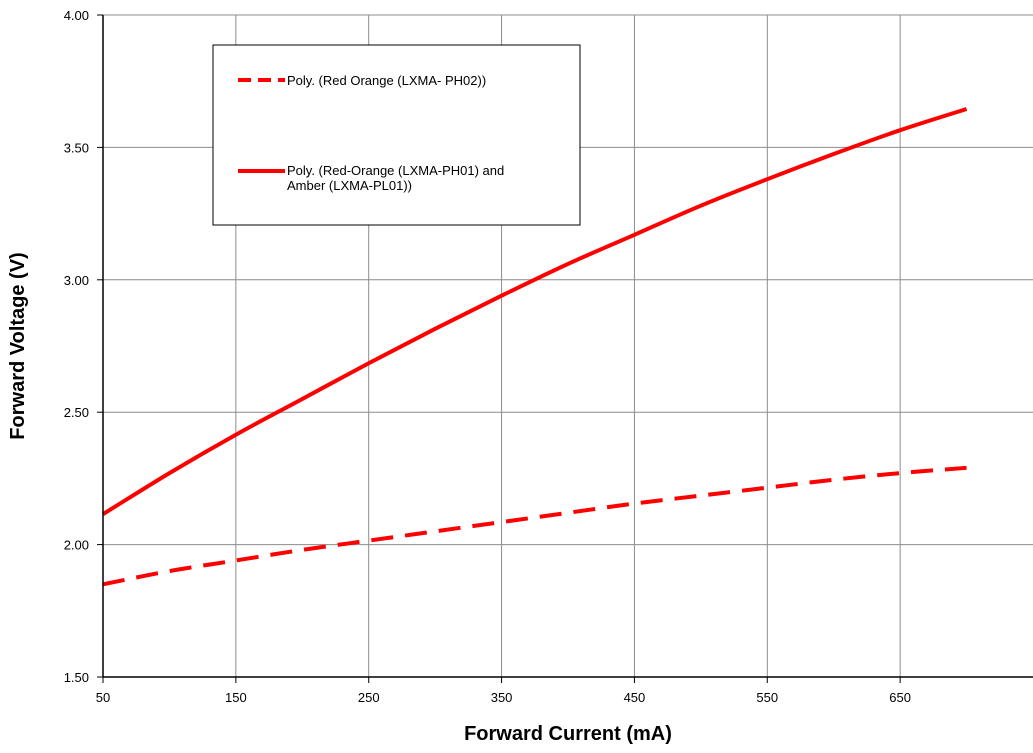 The image size is (1033, 753). What do you see at coordinates (76, 545) in the screenshot?
I see `y-tick-label: 2.00` at bounding box center [76, 545].